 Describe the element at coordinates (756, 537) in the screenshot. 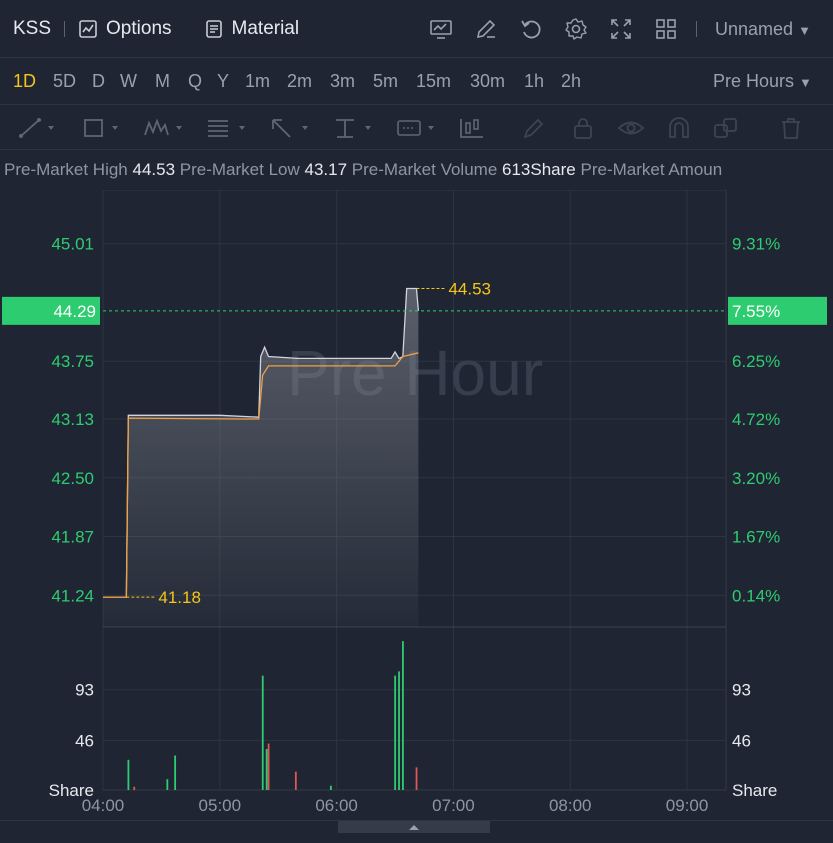

I see `percent-tick-label: 1.67%` at that location.